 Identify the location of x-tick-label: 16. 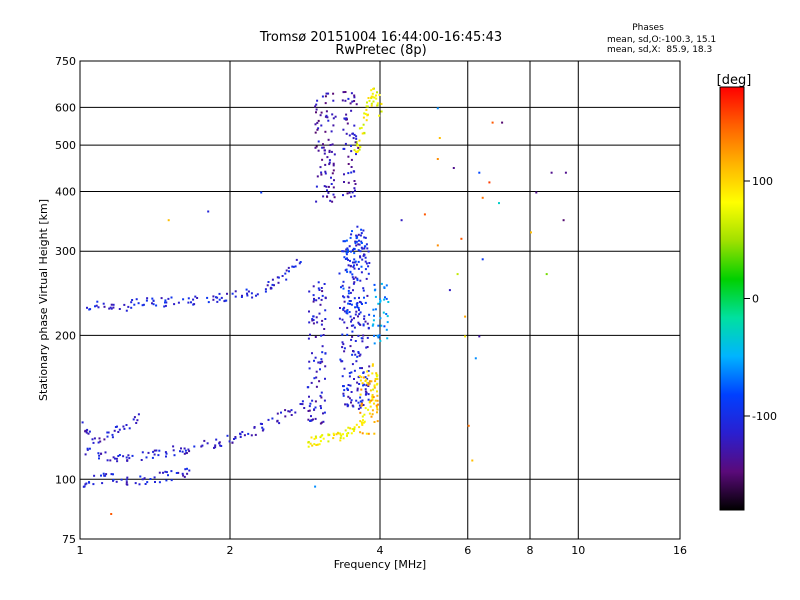
(680, 550).